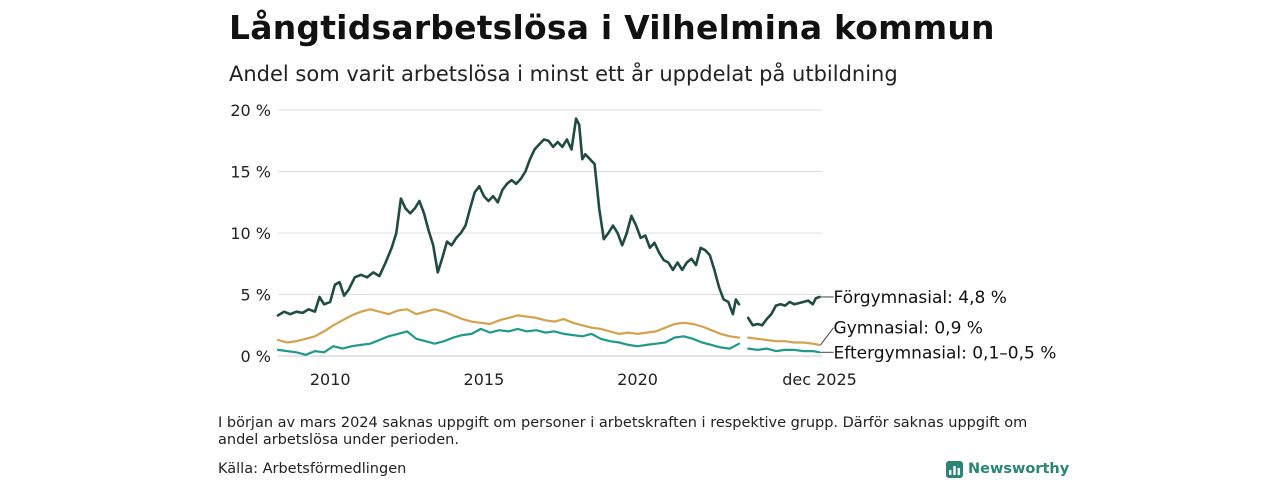 The width and height of the screenshot is (1280, 480). Describe the element at coordinates (945, 353) in the screenshot. I see `series-end-label: Eftergymnasial: 0,1–0,5 %` at that location.